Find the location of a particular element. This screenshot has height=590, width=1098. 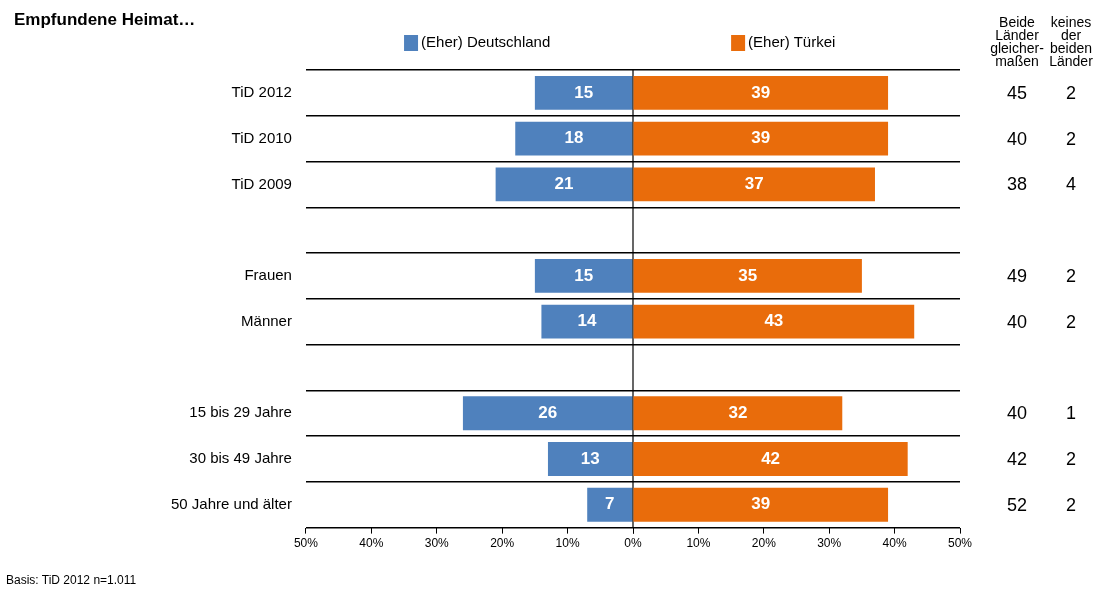

legend-label: (Eher) Deutschland is located at coordinates (486, 42).